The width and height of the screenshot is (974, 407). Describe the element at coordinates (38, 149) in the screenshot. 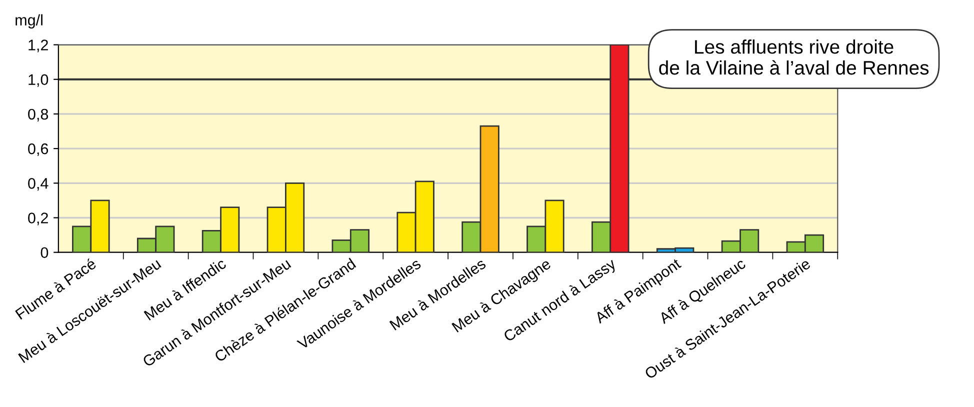

I see `y-tick-label: 0,6` at that location.